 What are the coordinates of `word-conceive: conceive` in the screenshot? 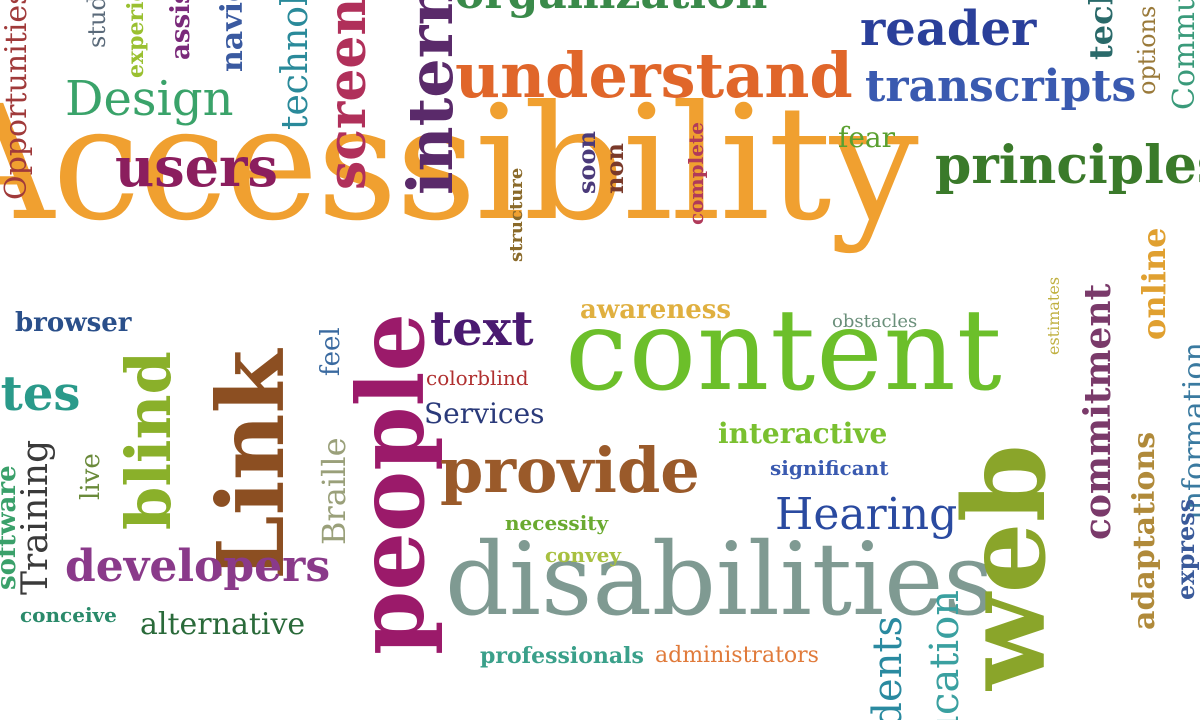 It's located at (68, 615).